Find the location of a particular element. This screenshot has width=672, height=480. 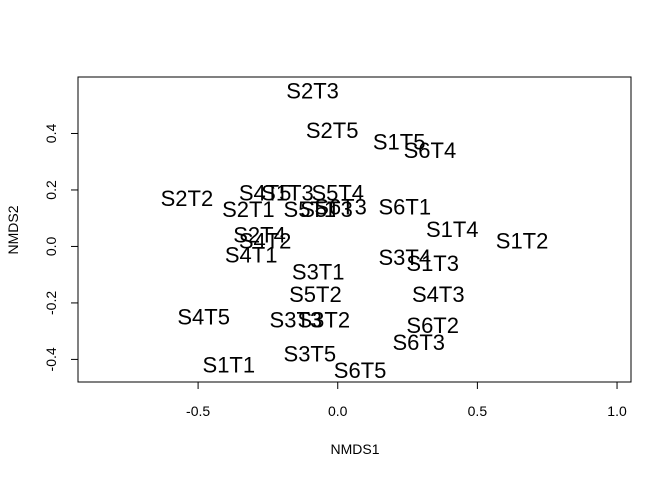

point-label: S3T5 is located at coordinates (310, 353).